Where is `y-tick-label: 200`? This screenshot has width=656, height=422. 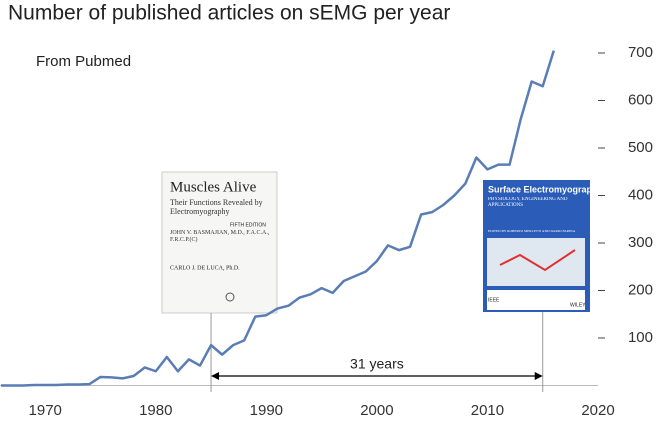
y-tick-label: 200 is located at coordinates (640, 289).